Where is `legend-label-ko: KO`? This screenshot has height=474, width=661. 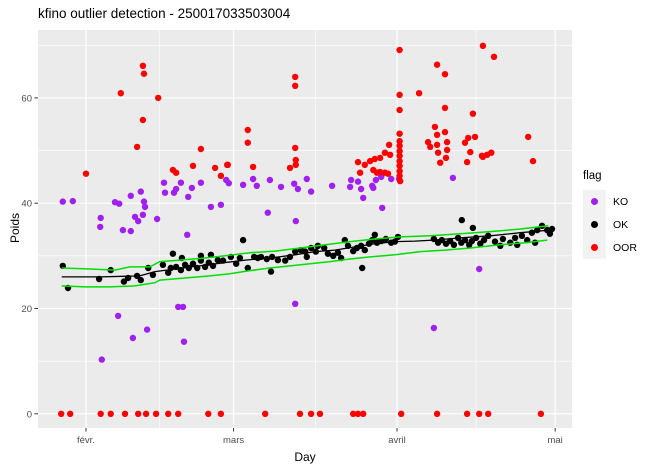
legend-label-ko: KO is located at coordinates (621, 201).